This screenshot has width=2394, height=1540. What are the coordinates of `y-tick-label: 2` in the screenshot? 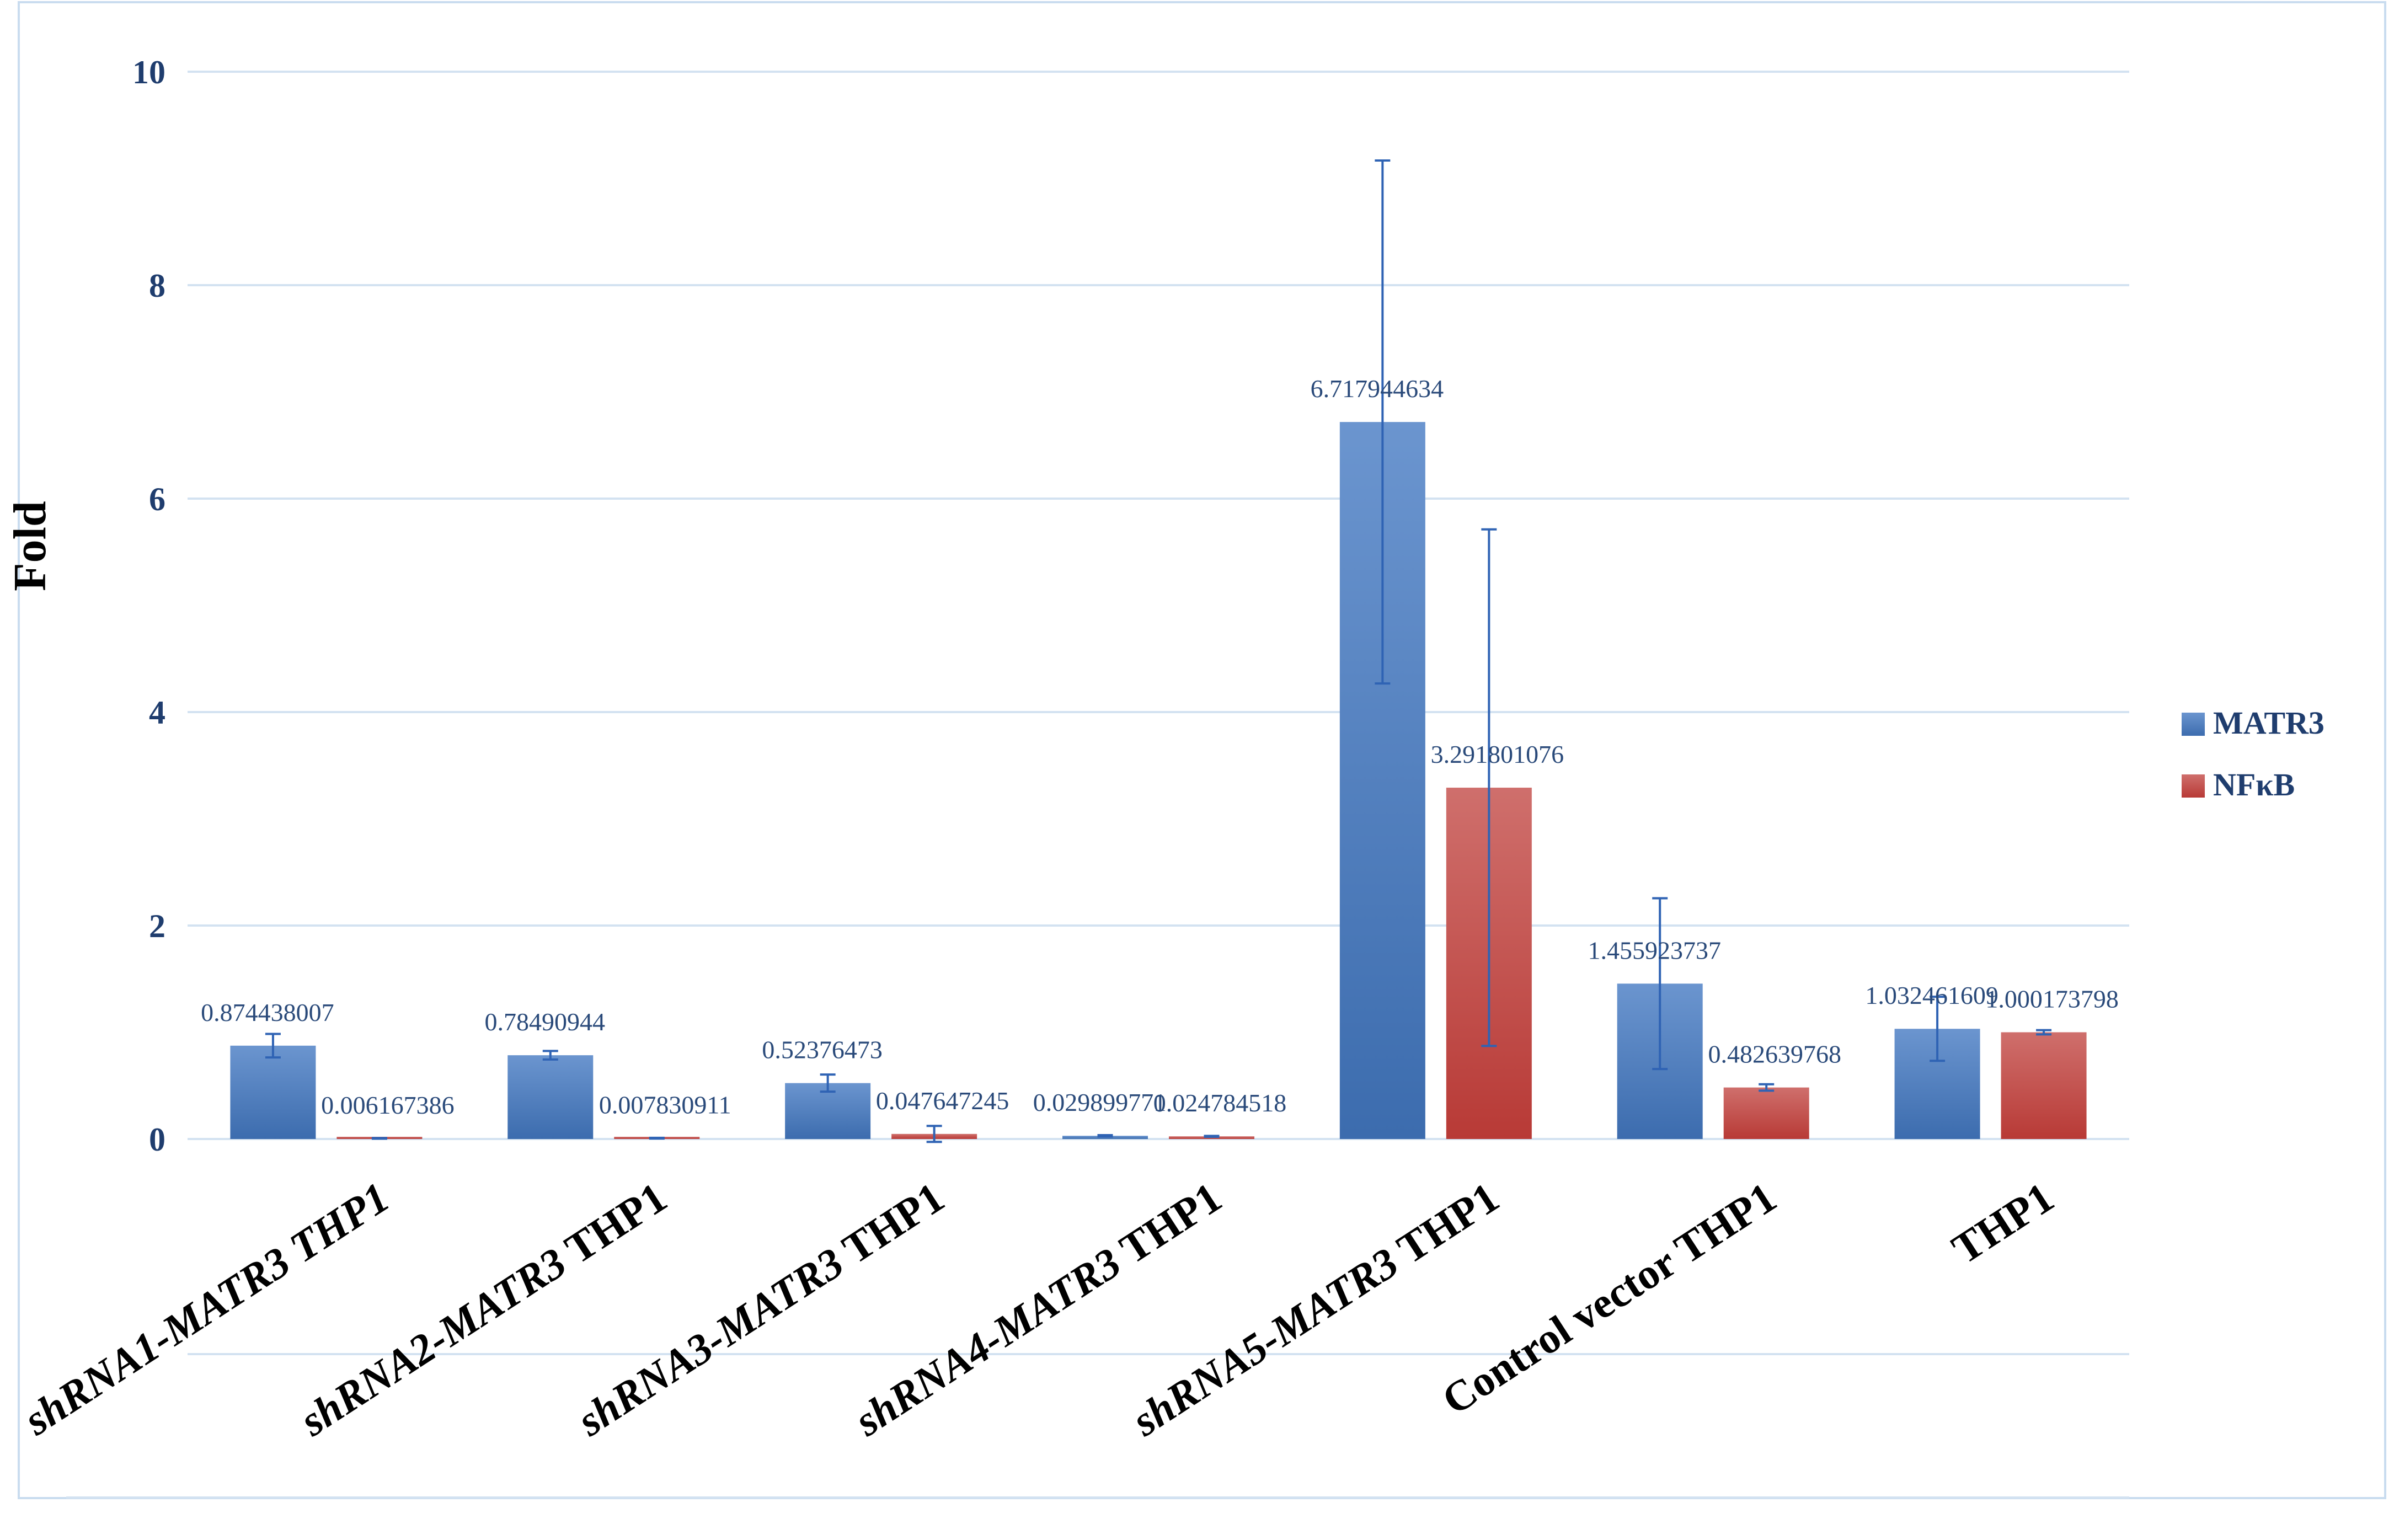 It's located at (157, 926).